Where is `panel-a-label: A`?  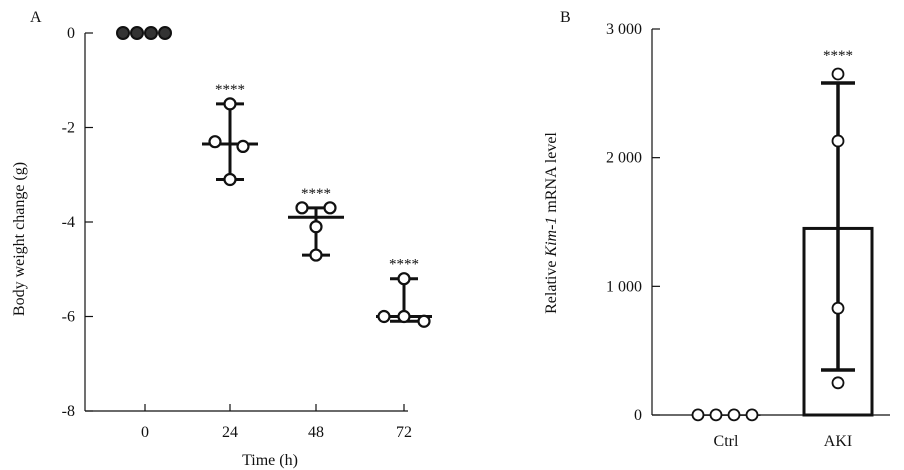 panel-a-label: A is located at coordinates (36, 17).